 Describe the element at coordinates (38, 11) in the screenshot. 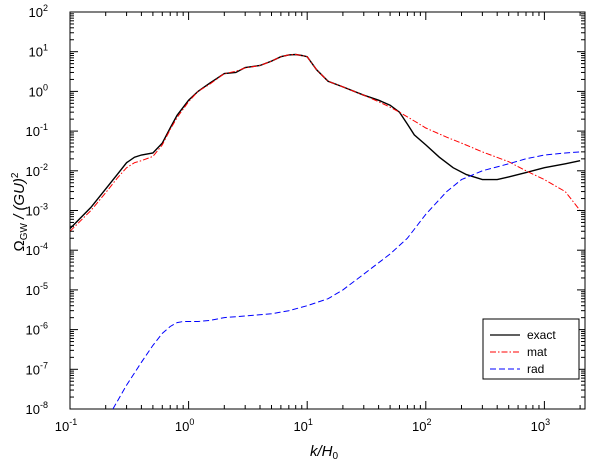

I see `y-tick-label: 10²` at that location.